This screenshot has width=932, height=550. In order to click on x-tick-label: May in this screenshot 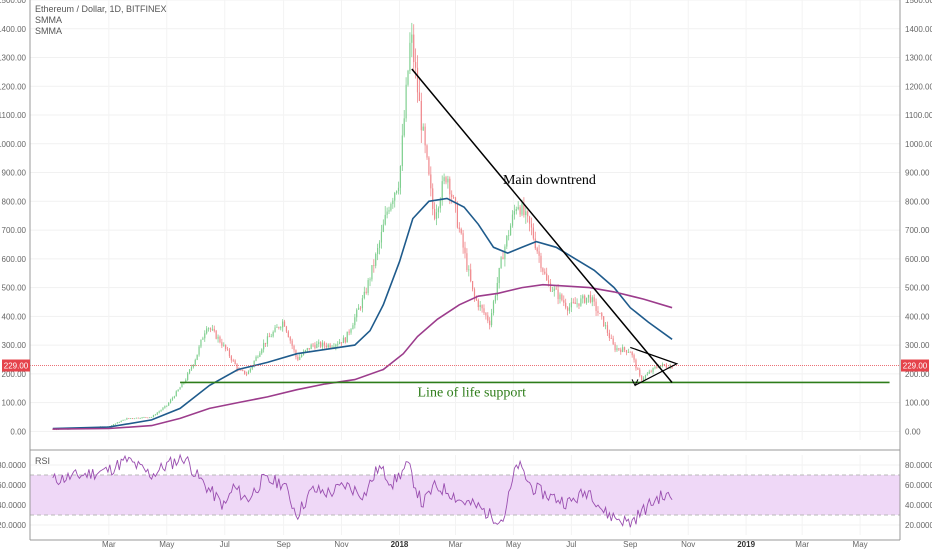, I will do `click(860, 544)`.